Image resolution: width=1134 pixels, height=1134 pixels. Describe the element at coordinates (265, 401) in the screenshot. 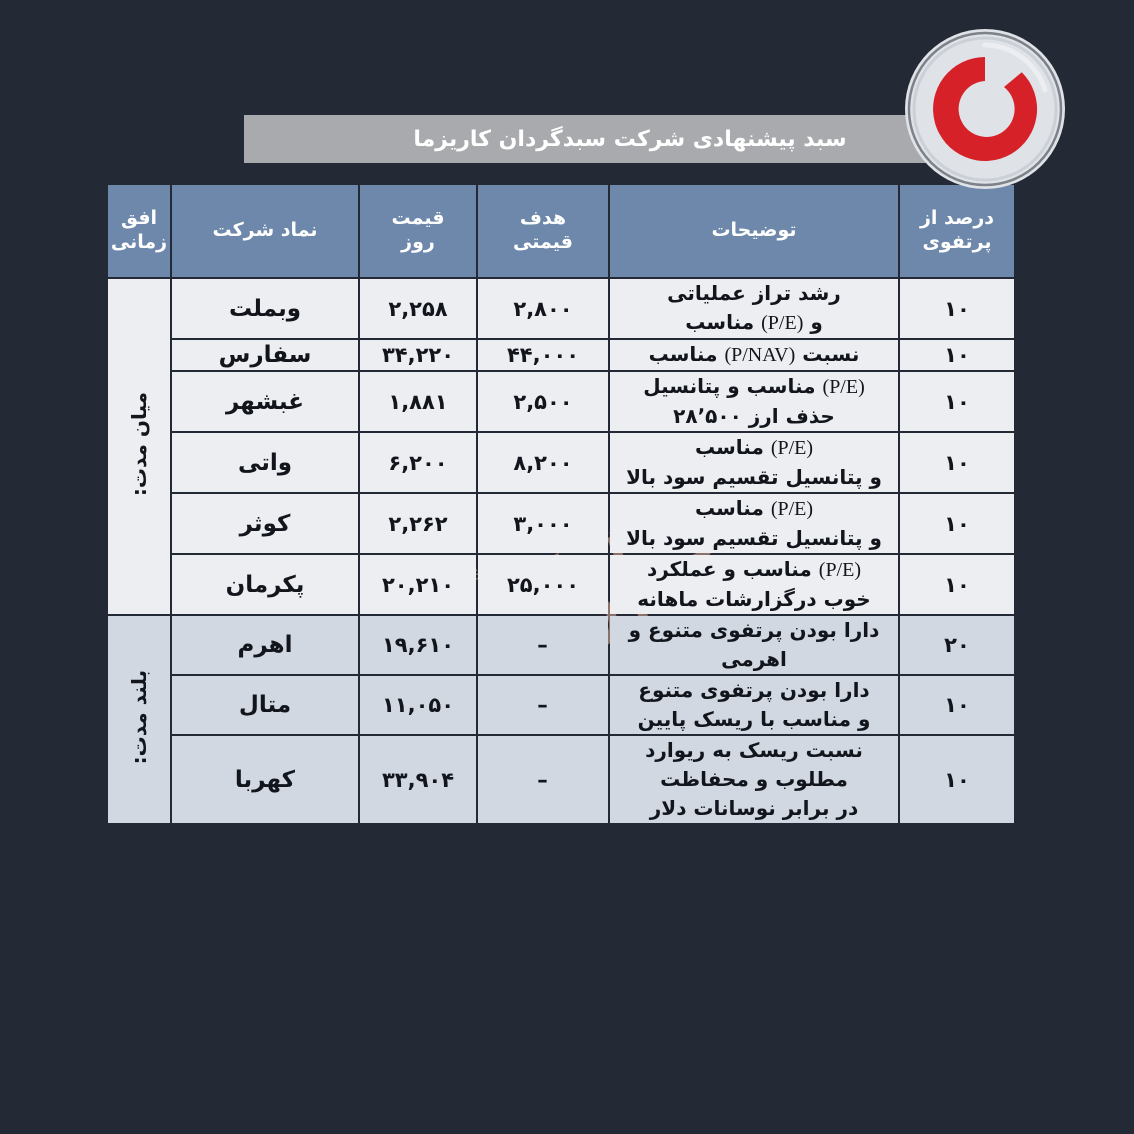

I see `cell-symbol: غبشهر` at that location.